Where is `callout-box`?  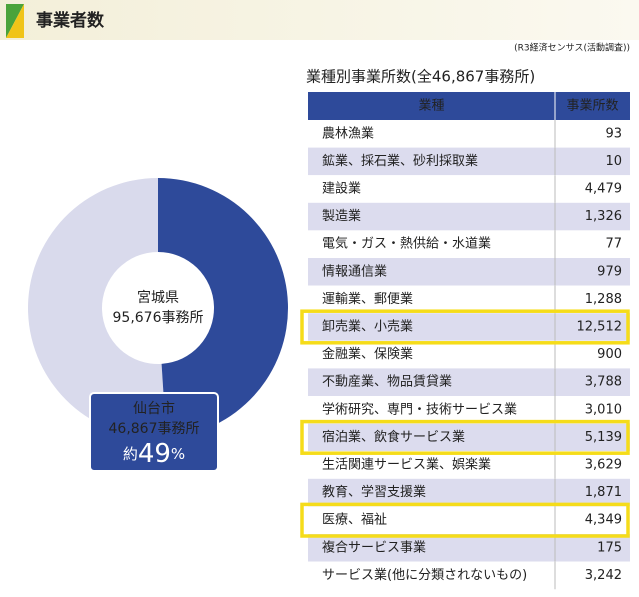
callout-box is located at coordinates (154, 432).